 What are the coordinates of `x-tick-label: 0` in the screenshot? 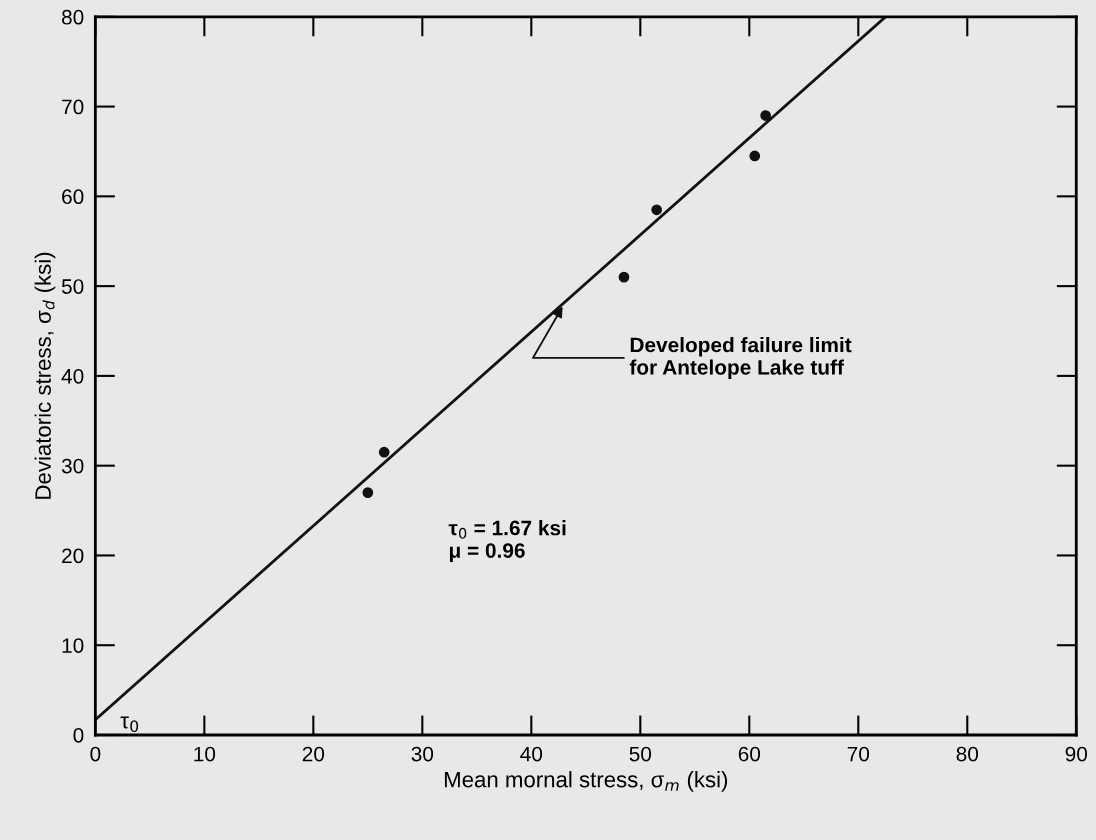 It's located at (95, 754).